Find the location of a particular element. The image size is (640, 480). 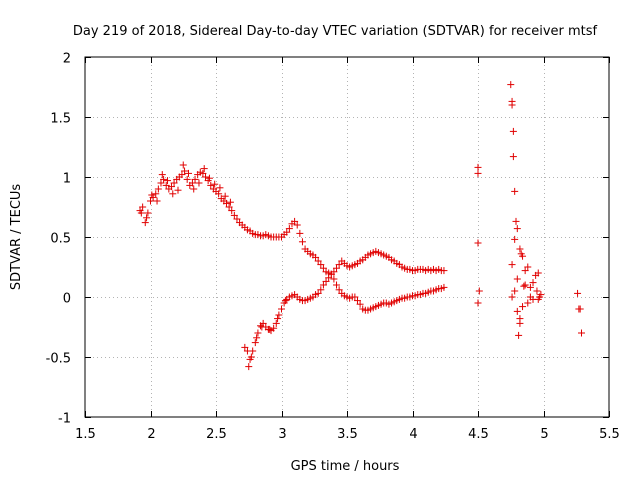

y-tick-label: 1.5 is located at coordinates (60, 119).